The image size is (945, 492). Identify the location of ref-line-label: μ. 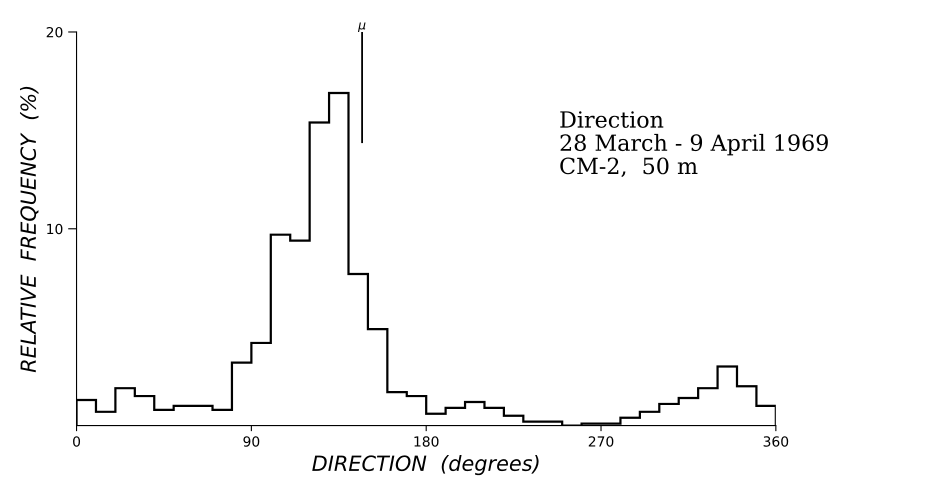
(362, 27).